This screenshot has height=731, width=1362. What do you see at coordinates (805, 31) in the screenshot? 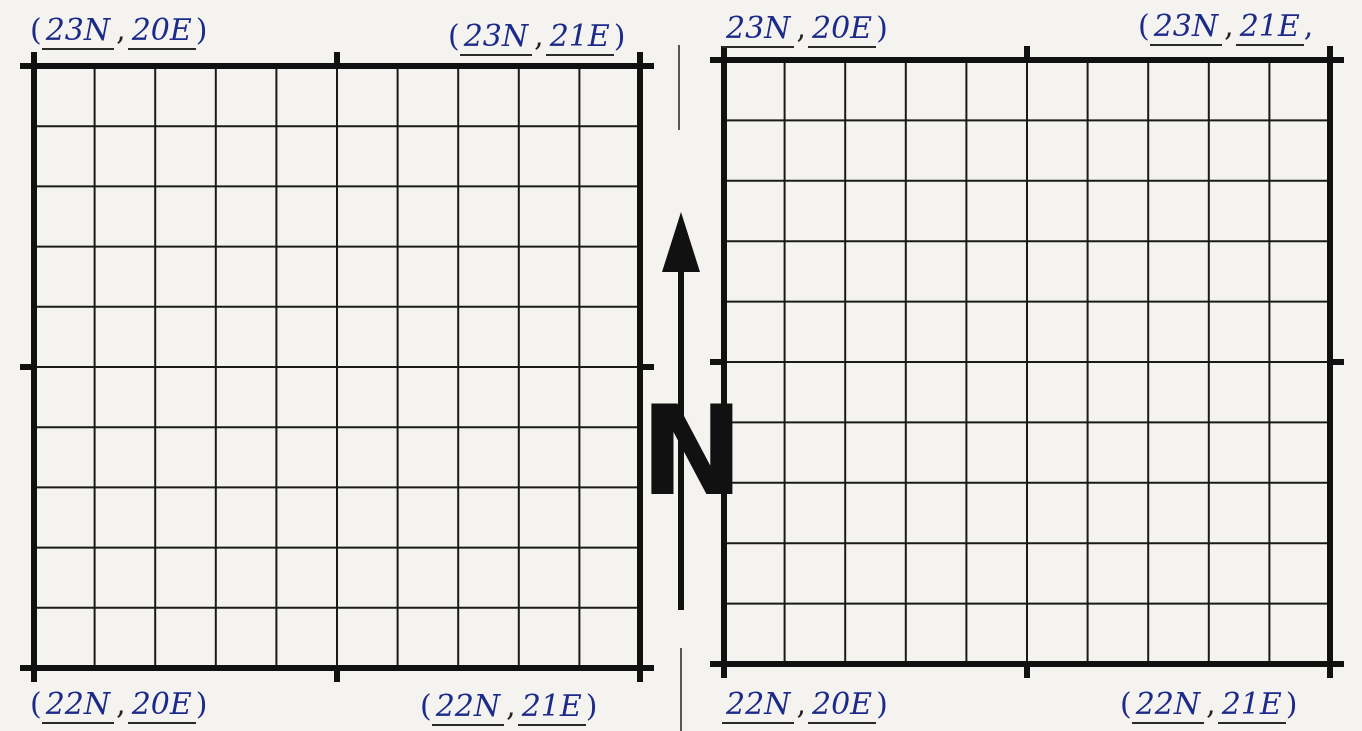
I see `right-top-left-coordinate: 23N, 20E)` at bounding box center [805, 31].